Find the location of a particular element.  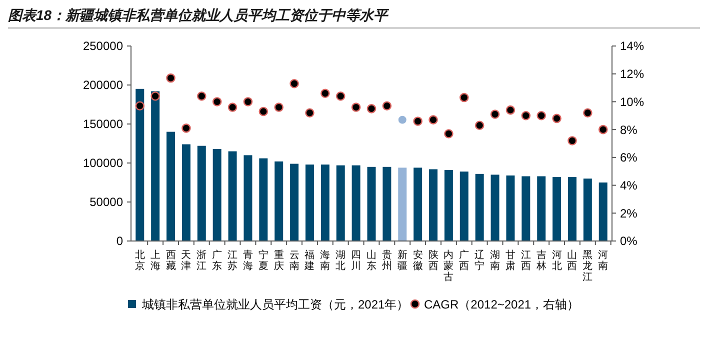

x-tick-label: 河北 is located at coordinates (557, 260).